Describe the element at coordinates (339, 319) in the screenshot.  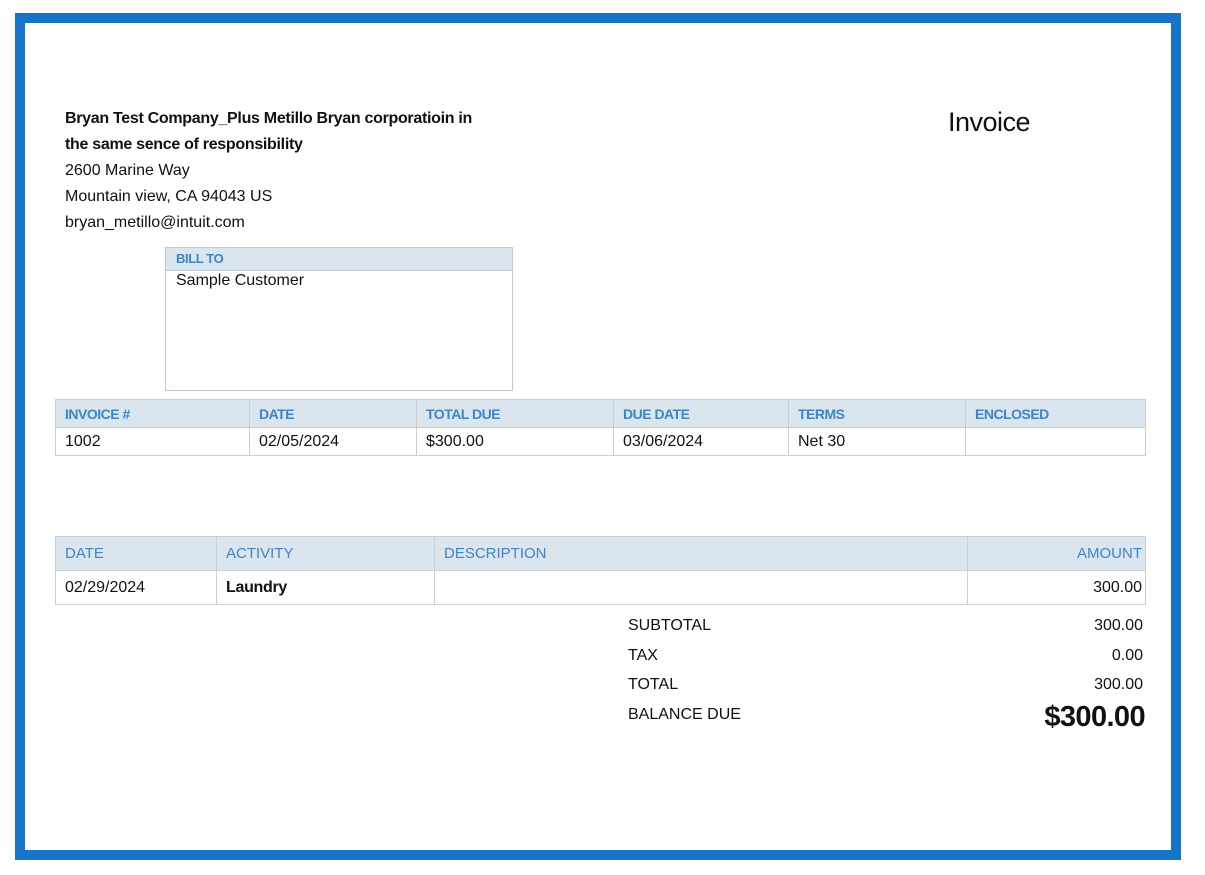
I see `bill-to-box: BILL TO Sample Customer` at that location.